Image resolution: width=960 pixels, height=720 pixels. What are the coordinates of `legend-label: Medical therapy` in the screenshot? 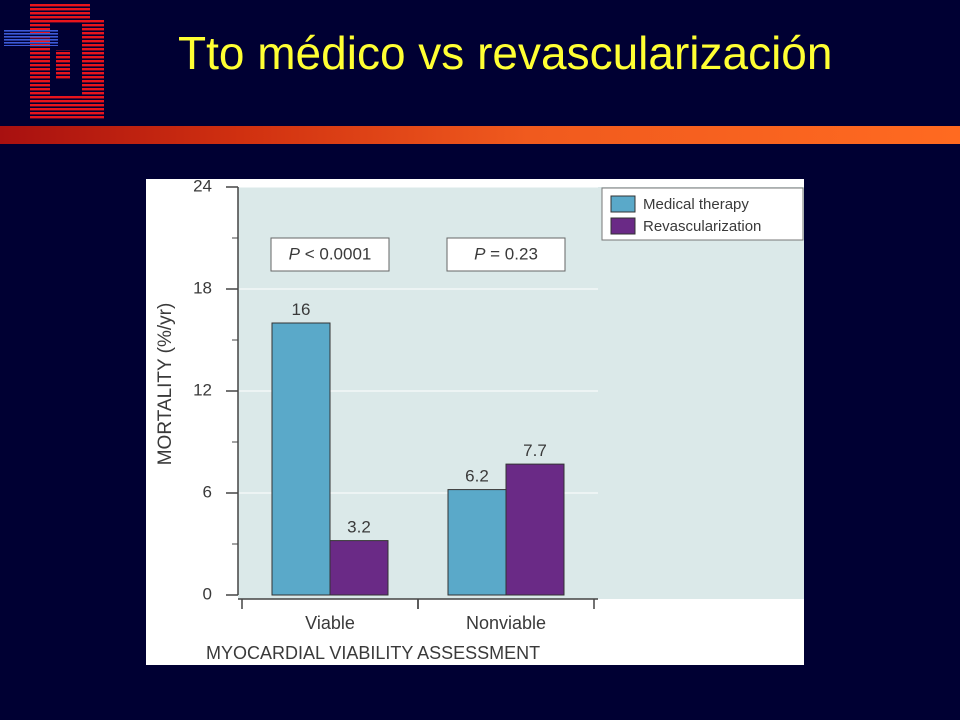 It's located at (696, 204).